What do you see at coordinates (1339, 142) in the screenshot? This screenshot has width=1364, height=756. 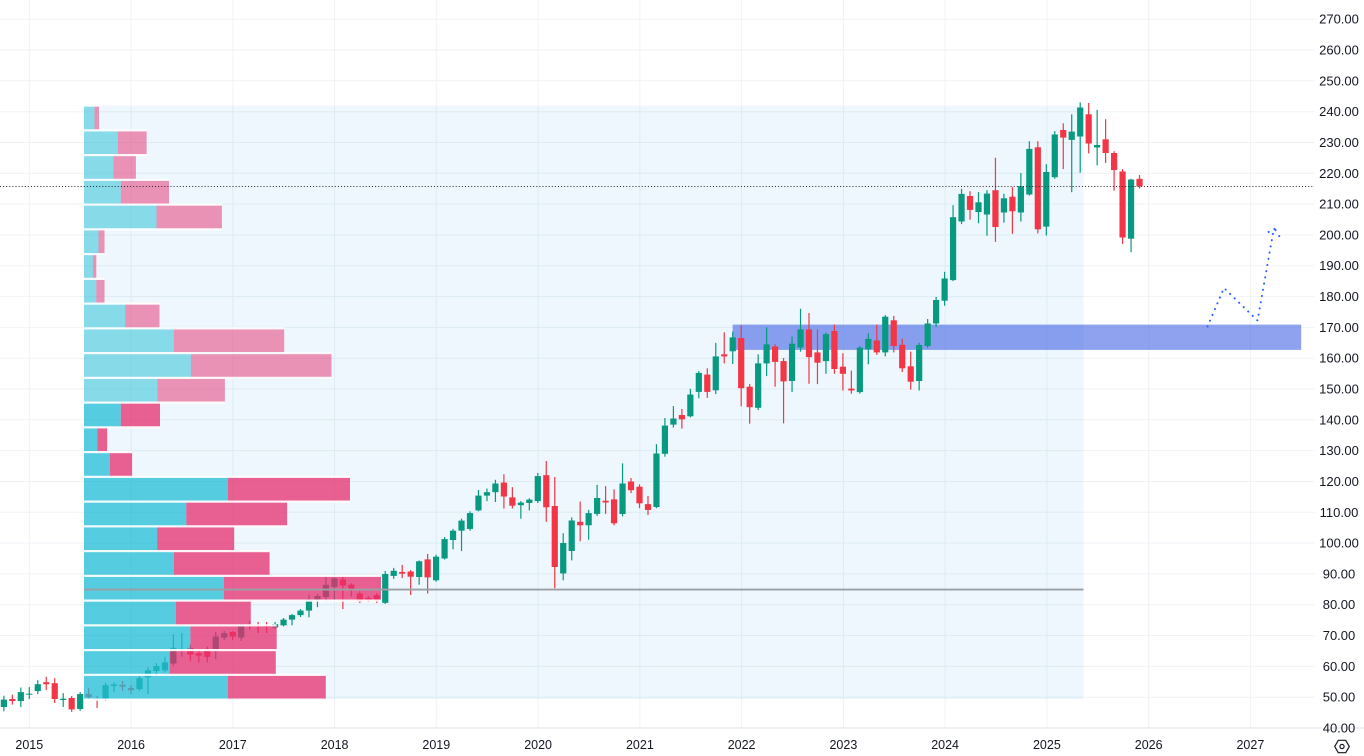 I see `svg-text: 230.00` at bounding box center [1339, 142].